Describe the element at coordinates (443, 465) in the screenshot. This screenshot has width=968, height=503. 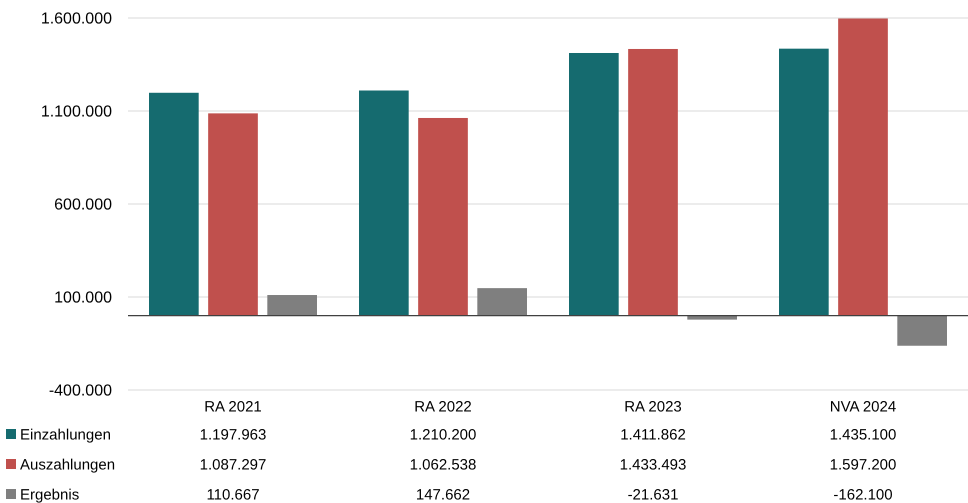
I see `data-label: 1.062.538` at that location.